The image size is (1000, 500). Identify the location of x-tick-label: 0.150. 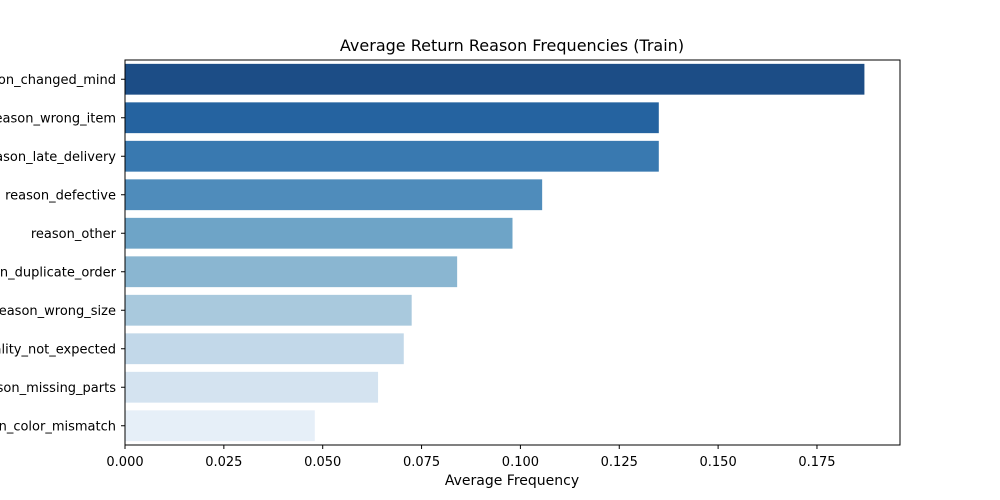
(718, 462).